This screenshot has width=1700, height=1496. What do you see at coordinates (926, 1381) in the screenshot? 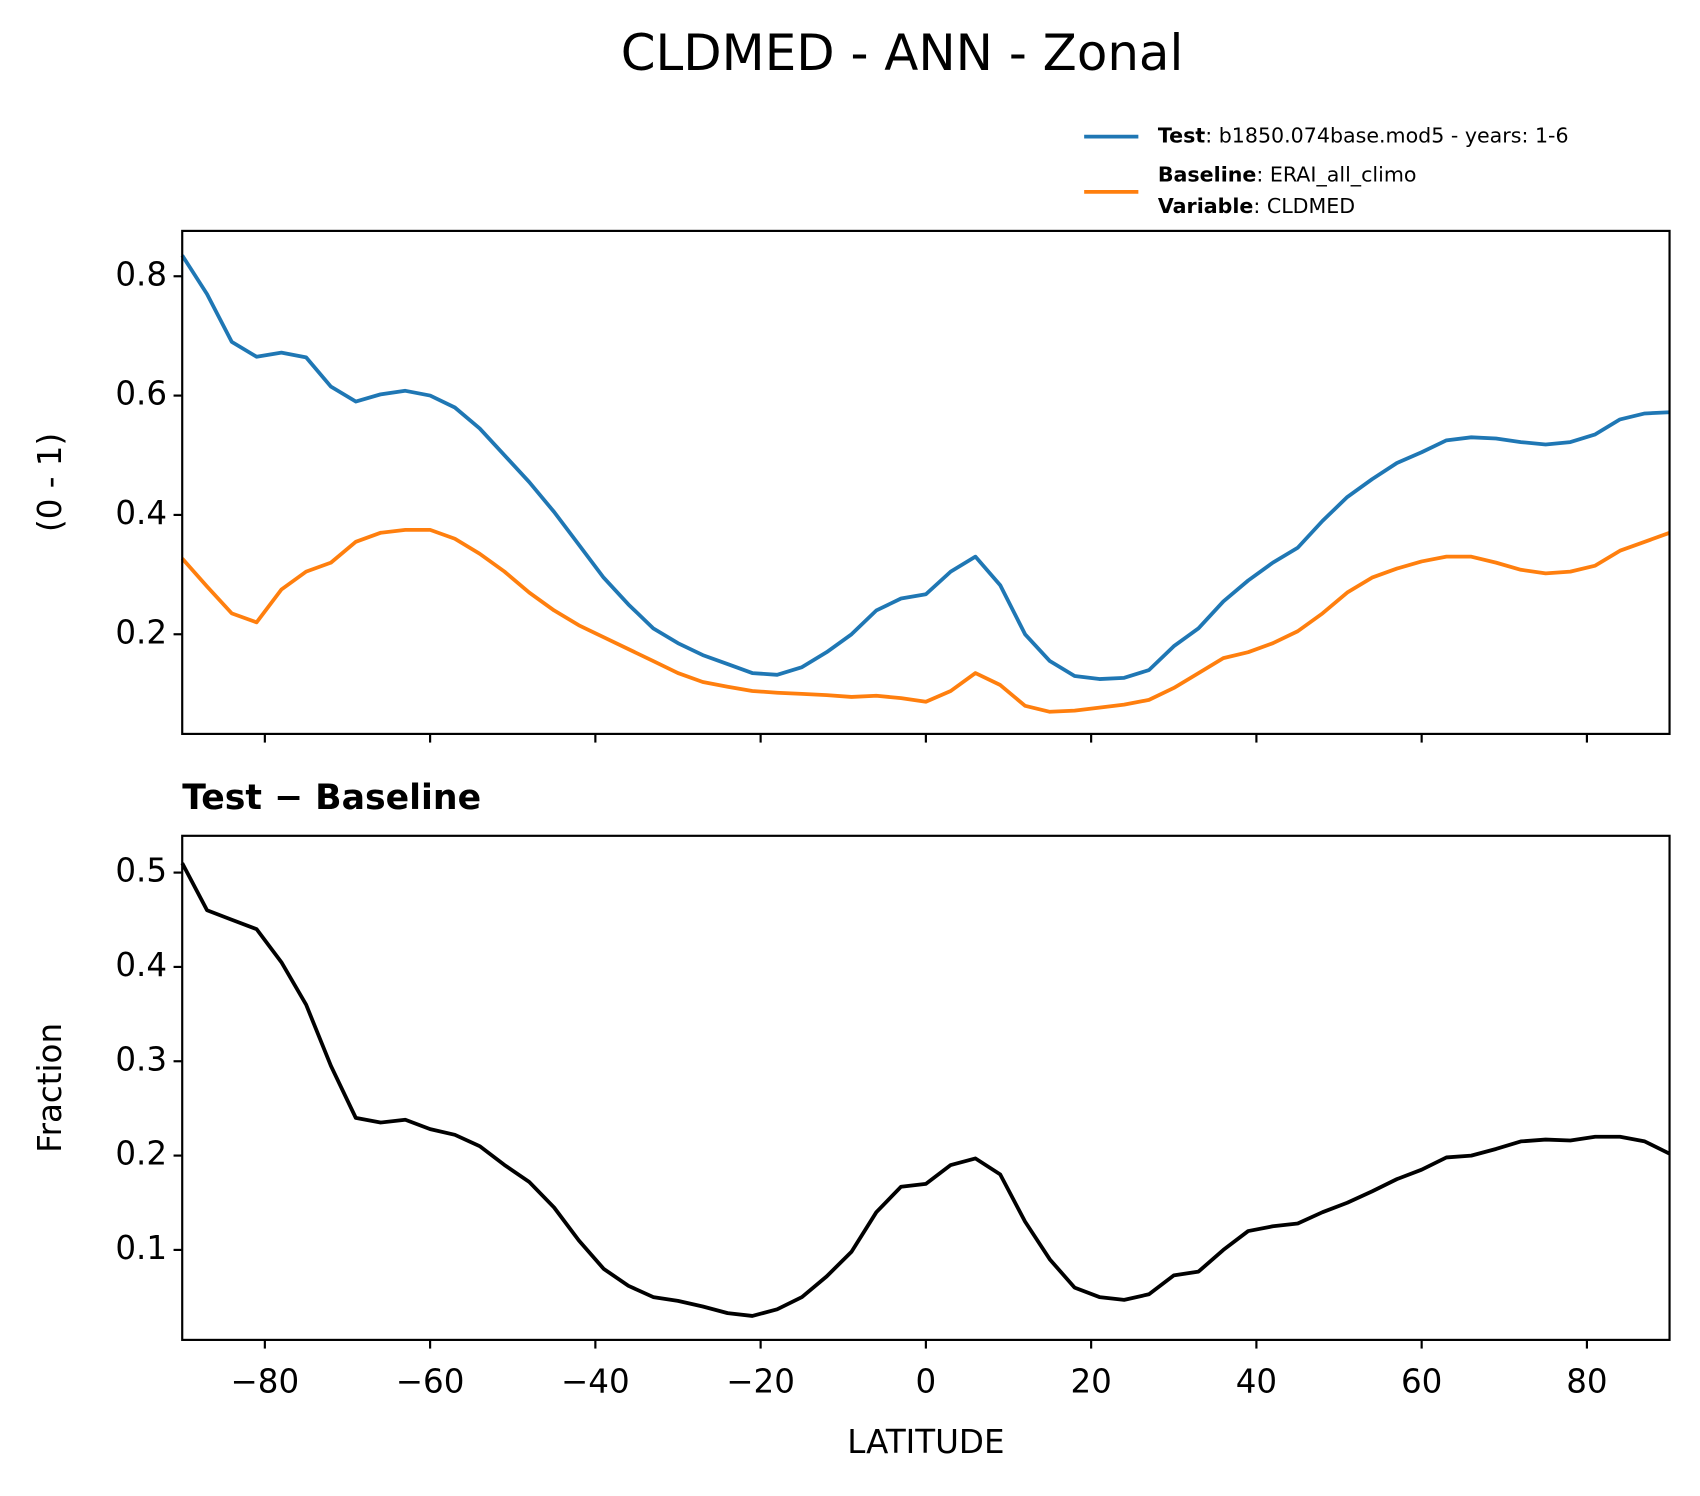
I see `x-tick-label: 0` at bounding box center [926, 1381].